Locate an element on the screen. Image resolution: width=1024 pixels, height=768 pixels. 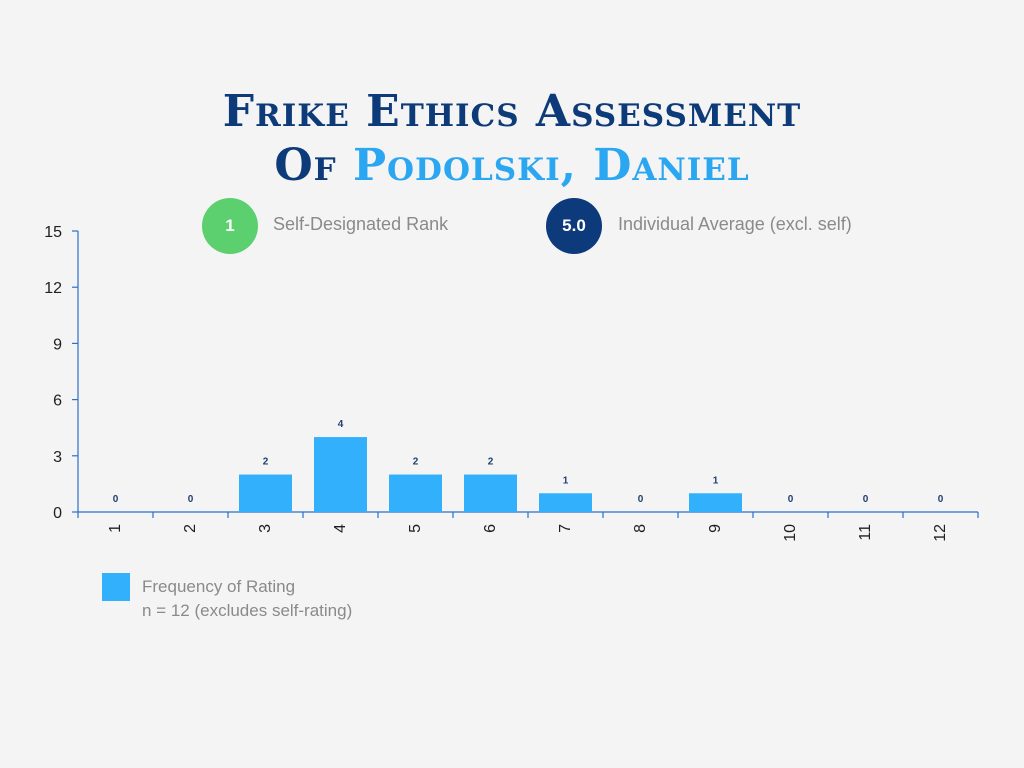
title-prefix: Of is located at coordinates (313, 165).